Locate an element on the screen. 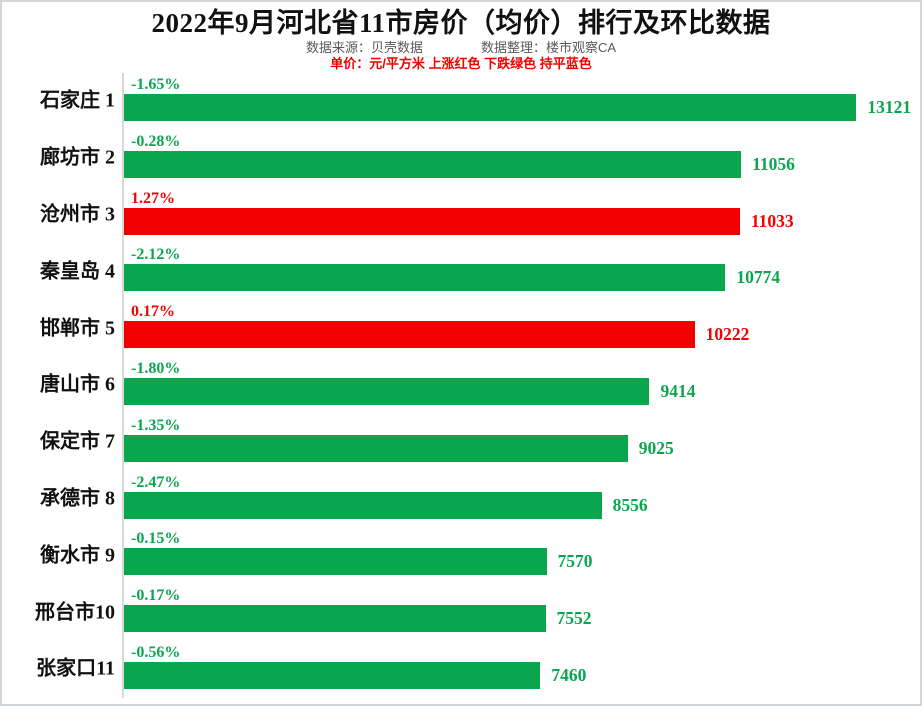 This screenshot has width=922, height=706. bar-row: 邯郸市 5 0.17% 10222 is located at coordinates (480, 328).